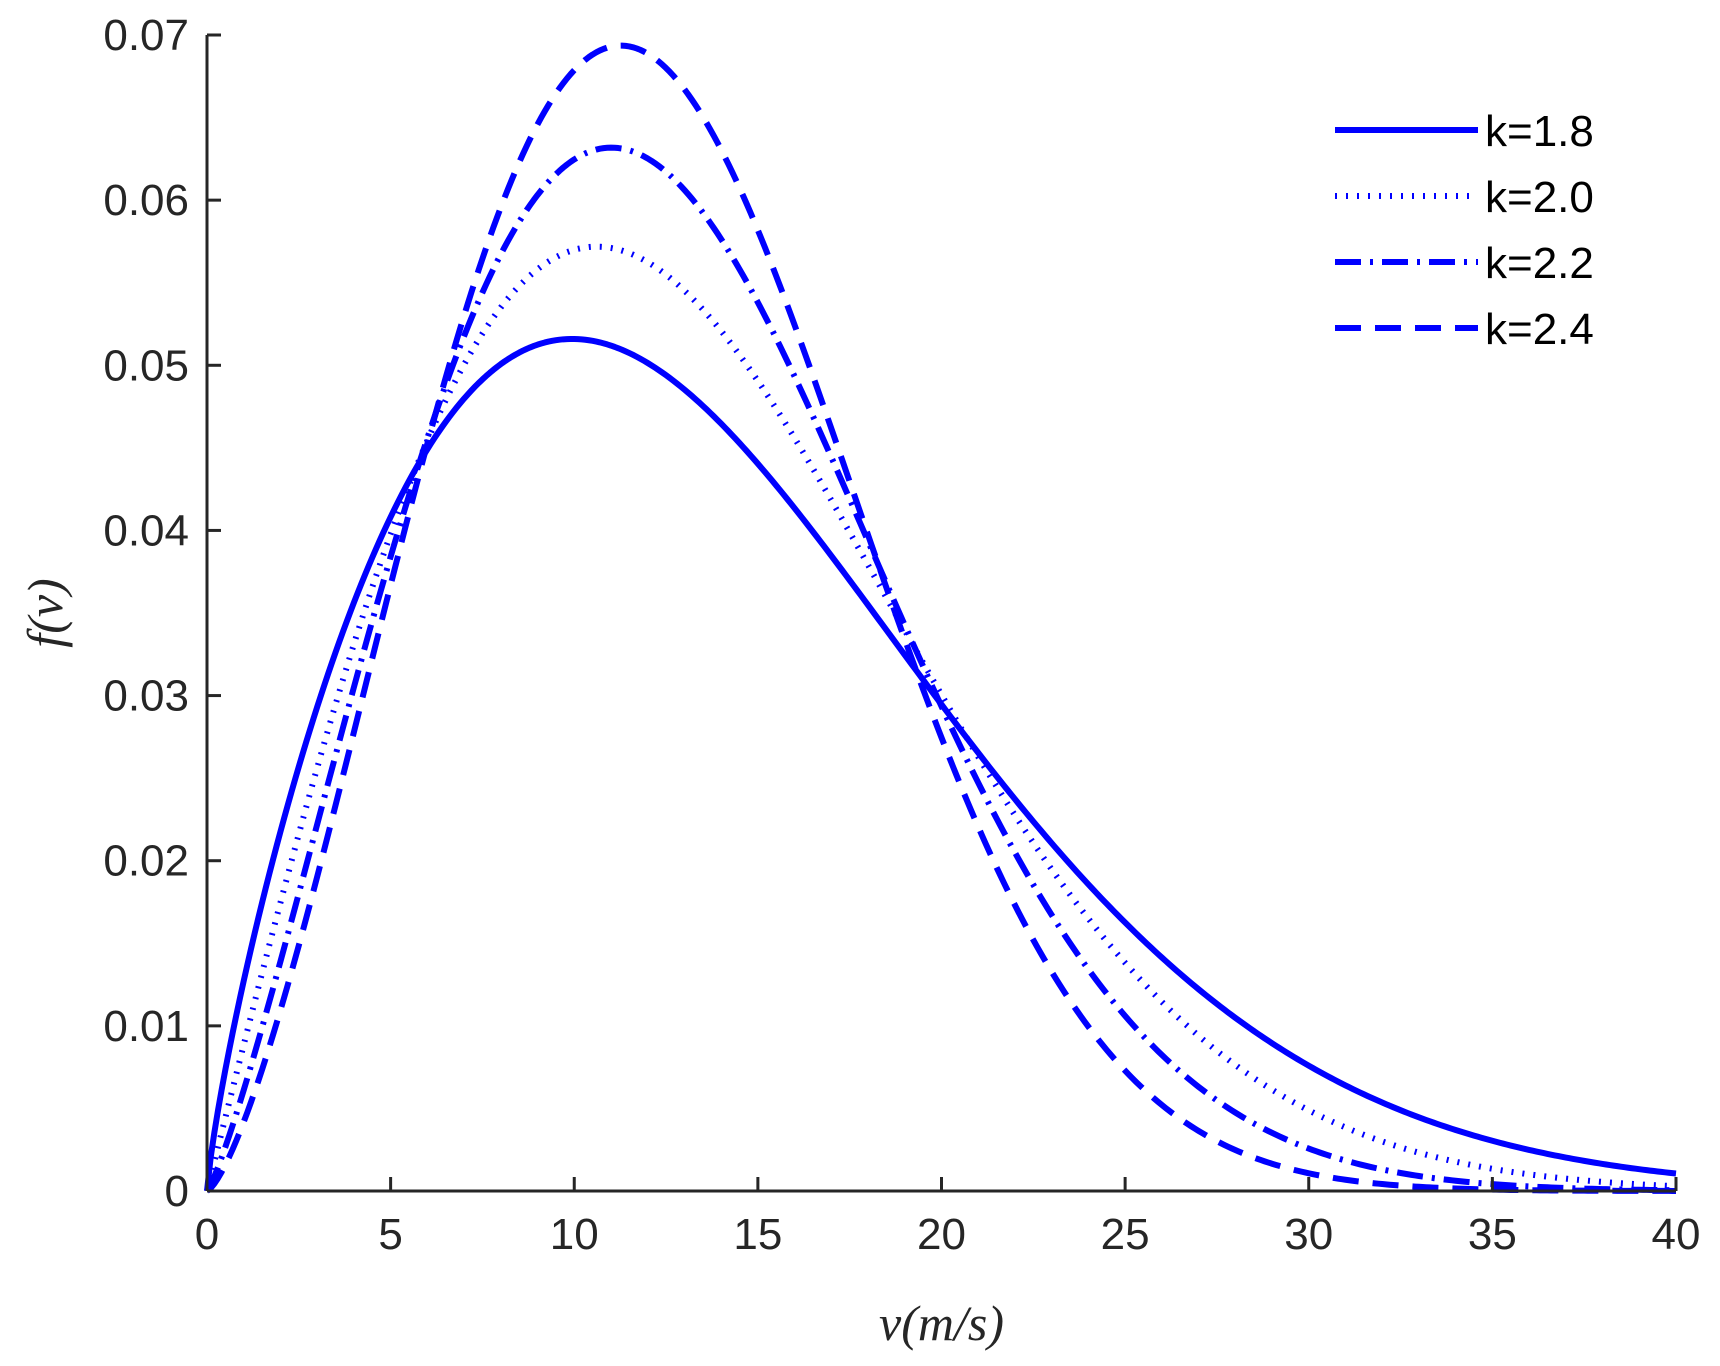 The width and height of the screenshot is (1720, 1366). Describe the element at coordinates (941, 1323) in the screenshot. I see `x-axis-title: v(m/s)` at that location.